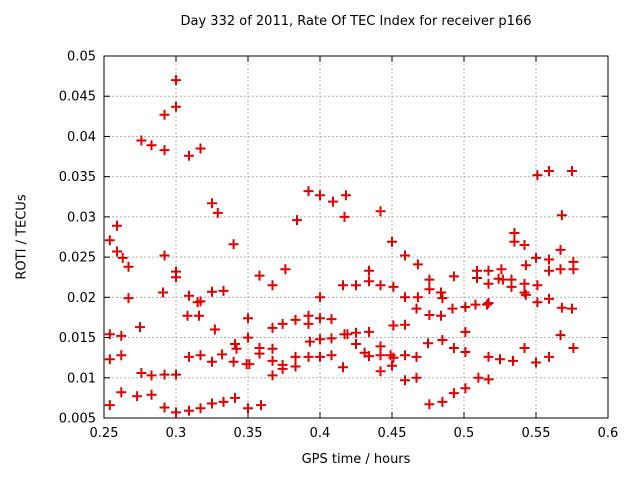  What do you see at coordinates (77, 419) in the screenshot?
I see `y-tick-label: 0.005` at bounding box center [77, 419].